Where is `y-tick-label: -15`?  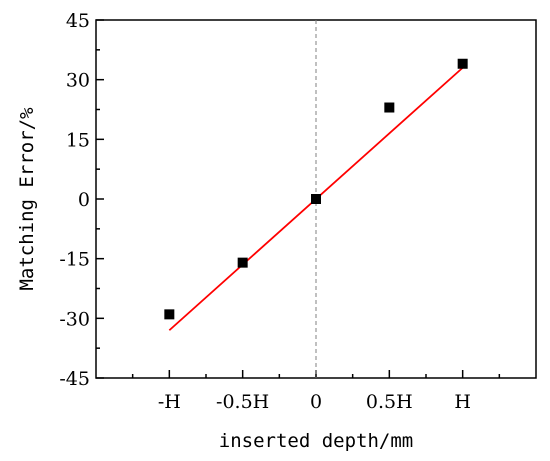 y-tick-label: -15 is located at coordinates (74, 260).